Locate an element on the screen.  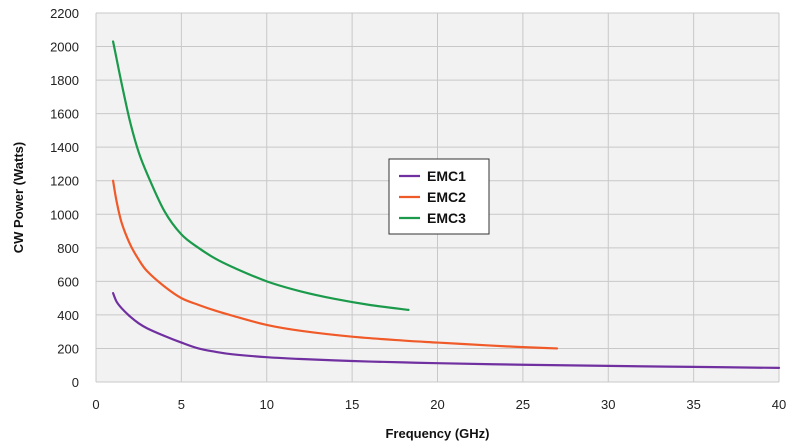
y-tick-label-0: 0 is located at coordinates (75, 382).